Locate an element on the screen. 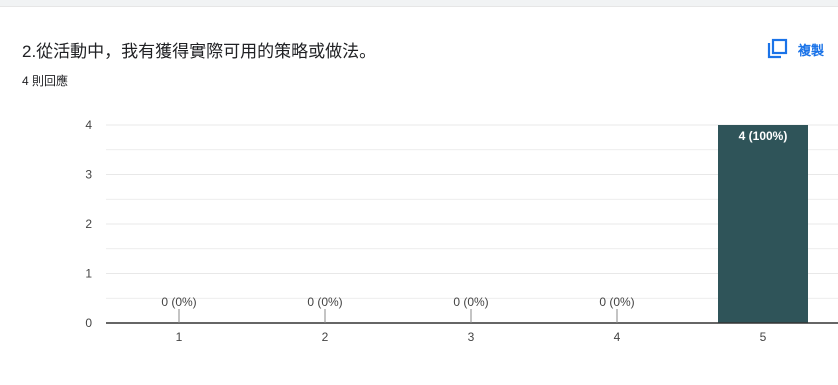 The width and height of the screenshot is (838, 385). y-tick-label: 1 is located at coordinates (88, 274).